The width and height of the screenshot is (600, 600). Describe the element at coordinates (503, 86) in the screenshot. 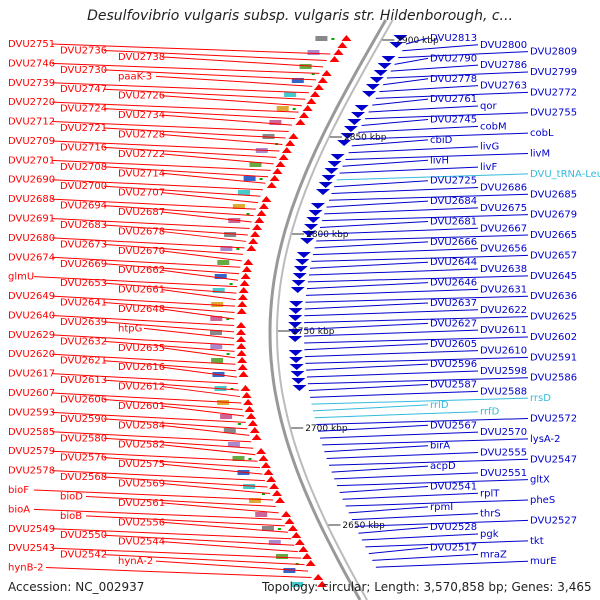

I see `right-gene-label: DVU2763` at that location.